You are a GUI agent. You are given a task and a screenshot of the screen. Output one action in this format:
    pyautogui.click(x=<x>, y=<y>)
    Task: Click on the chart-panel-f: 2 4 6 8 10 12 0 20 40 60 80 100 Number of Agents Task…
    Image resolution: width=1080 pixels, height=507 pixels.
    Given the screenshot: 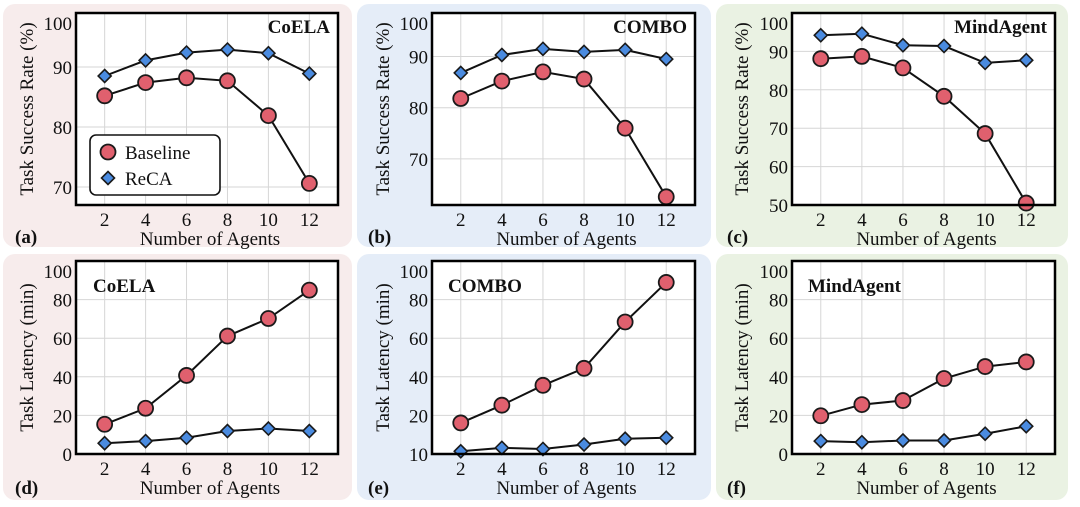 What is the action you would take?
    pyautogui.click(x=892, y=379)
    